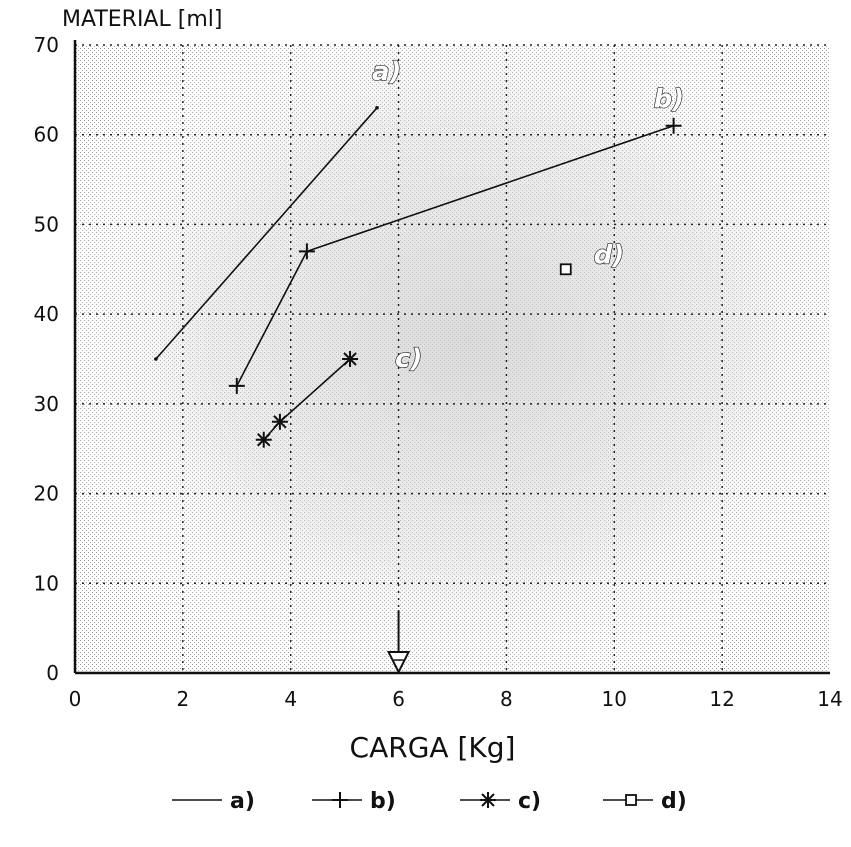  What do you see at coordinates (506, 699) in the screenshot?
I see `x-tick-label: 8` at bounding box center [506, 699].